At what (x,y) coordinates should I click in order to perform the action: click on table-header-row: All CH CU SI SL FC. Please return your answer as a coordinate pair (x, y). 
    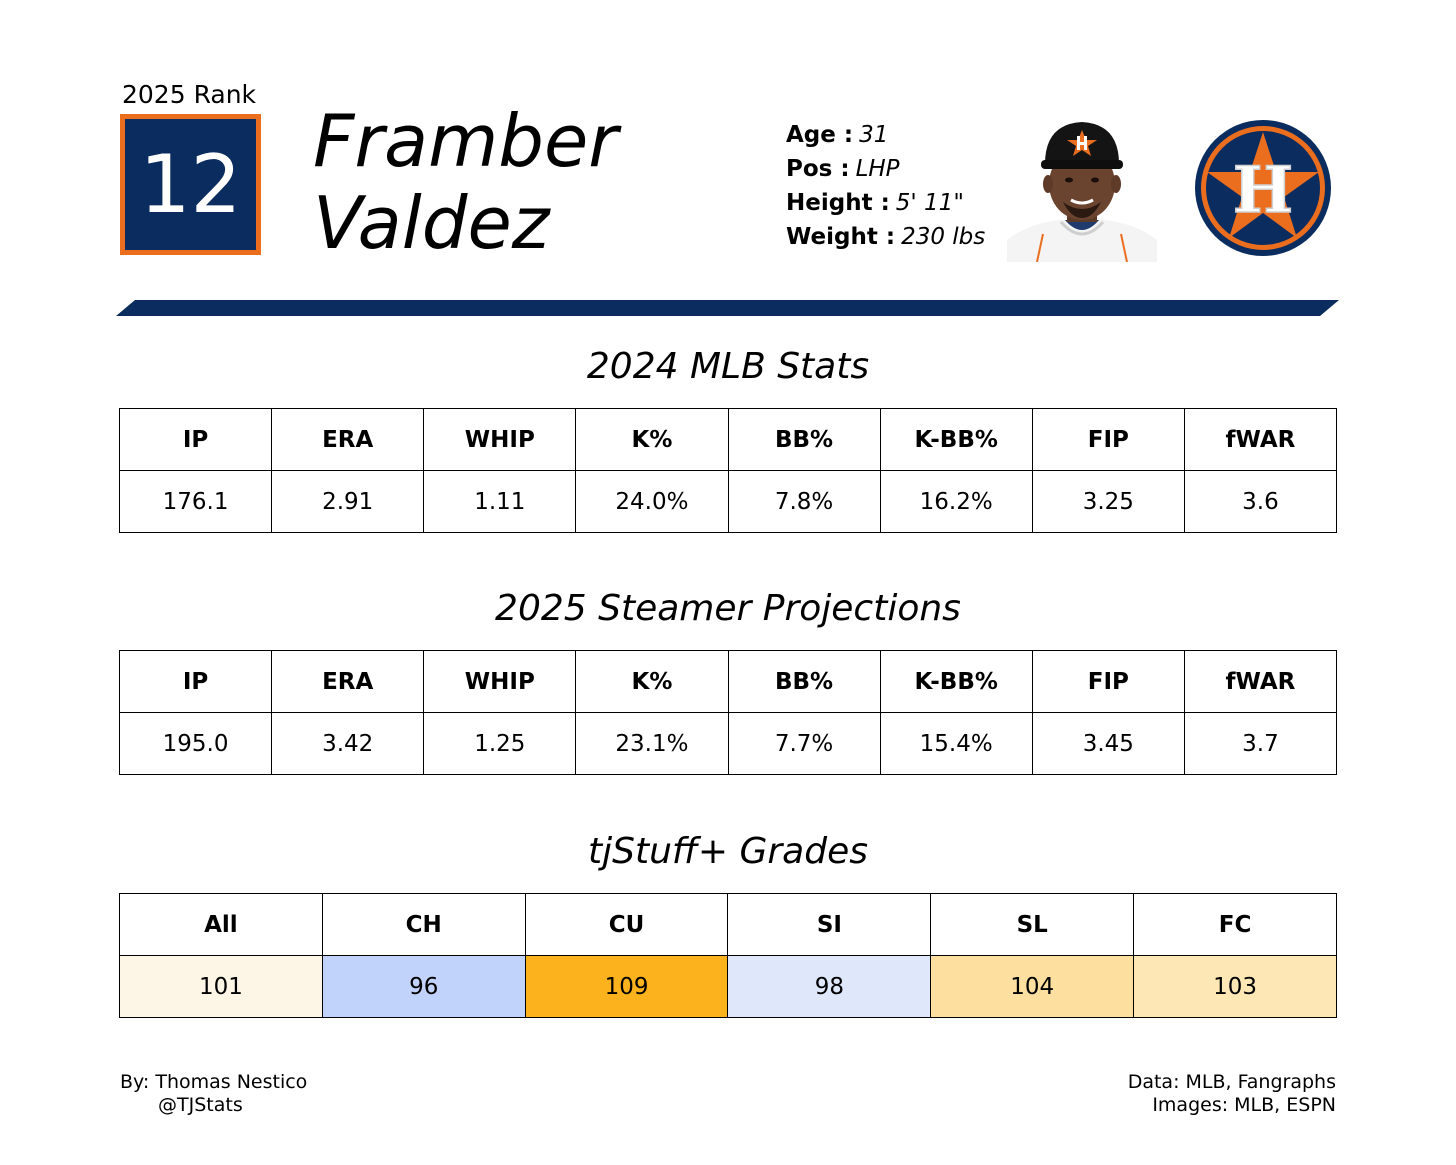
    Looking at the image, I should click on (728, 924).